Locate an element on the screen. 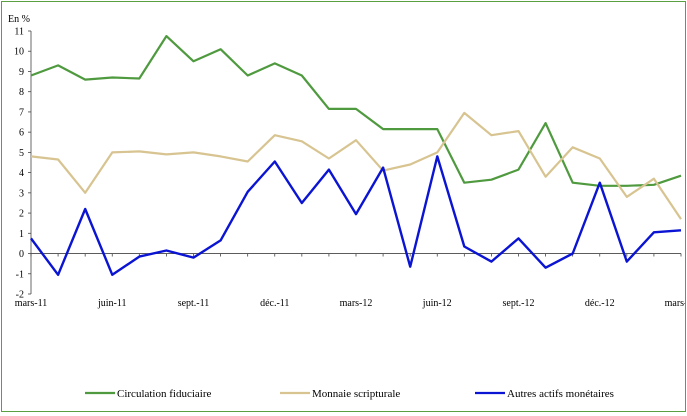 The height and width of the screenshot is (416, 687). legend-label-circulation-fiduciaire: Circulation fiduciaire is located at coordinates (164, 394).